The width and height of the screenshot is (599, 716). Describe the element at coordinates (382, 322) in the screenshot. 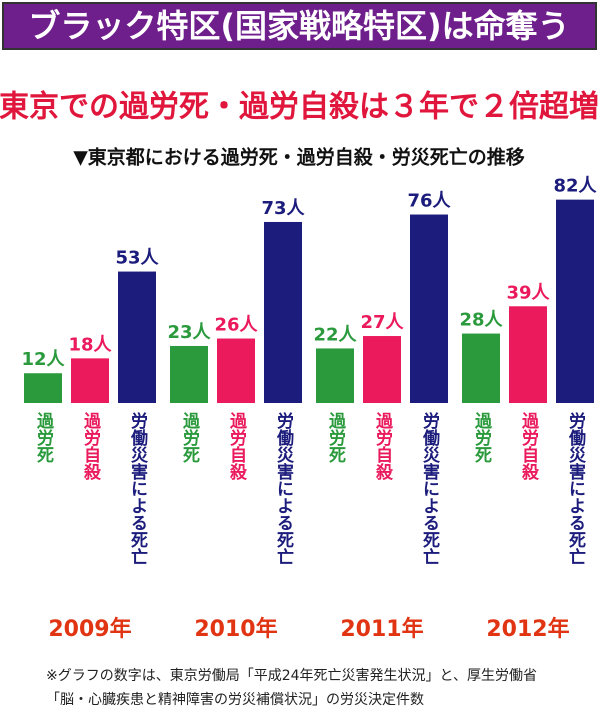

I see `value-label: 27人` at that location.